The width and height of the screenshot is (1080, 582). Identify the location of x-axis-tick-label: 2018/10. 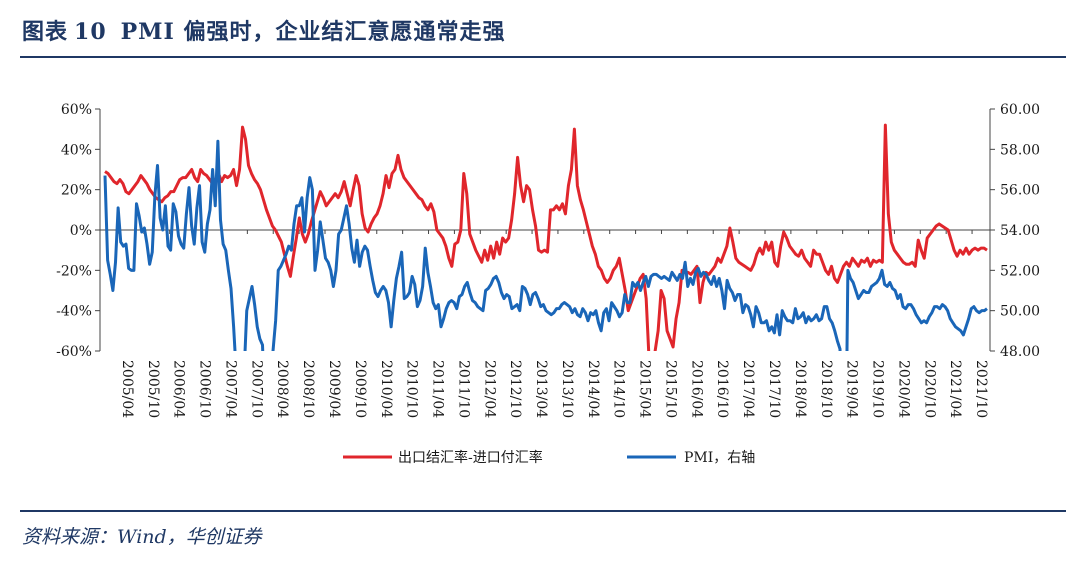
(826, 389).